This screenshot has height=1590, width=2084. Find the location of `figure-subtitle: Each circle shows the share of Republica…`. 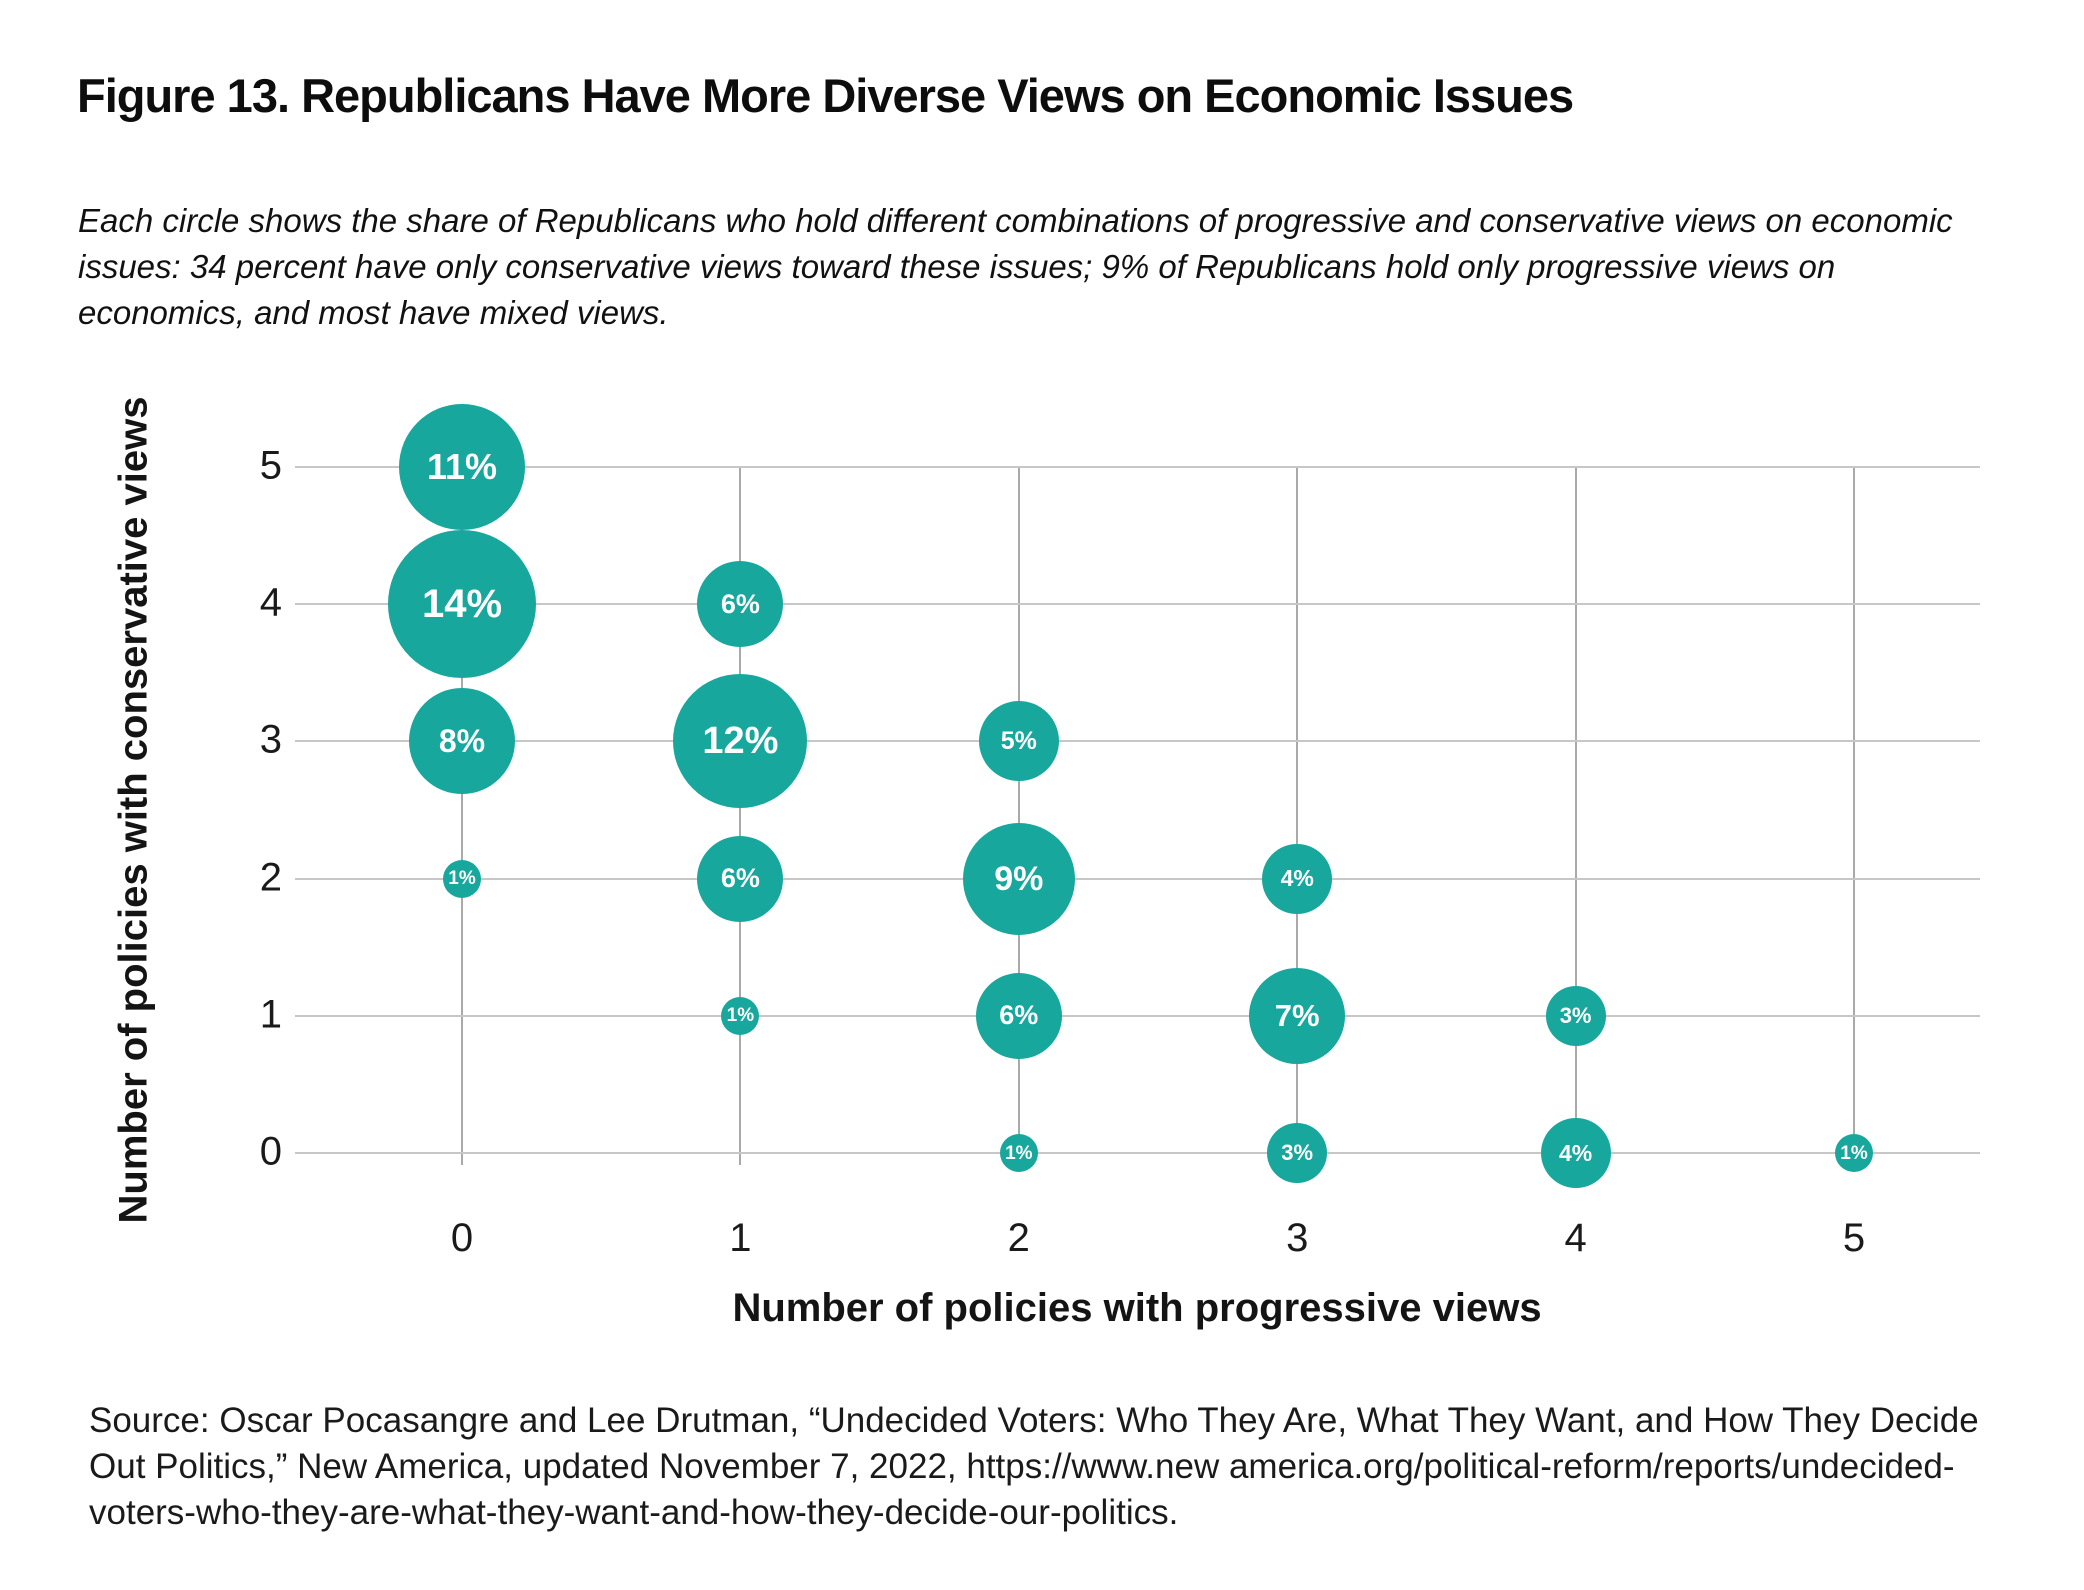

figure-subtitle: Each circle shows the share of Republica… is located at coordinates (1015, 267).